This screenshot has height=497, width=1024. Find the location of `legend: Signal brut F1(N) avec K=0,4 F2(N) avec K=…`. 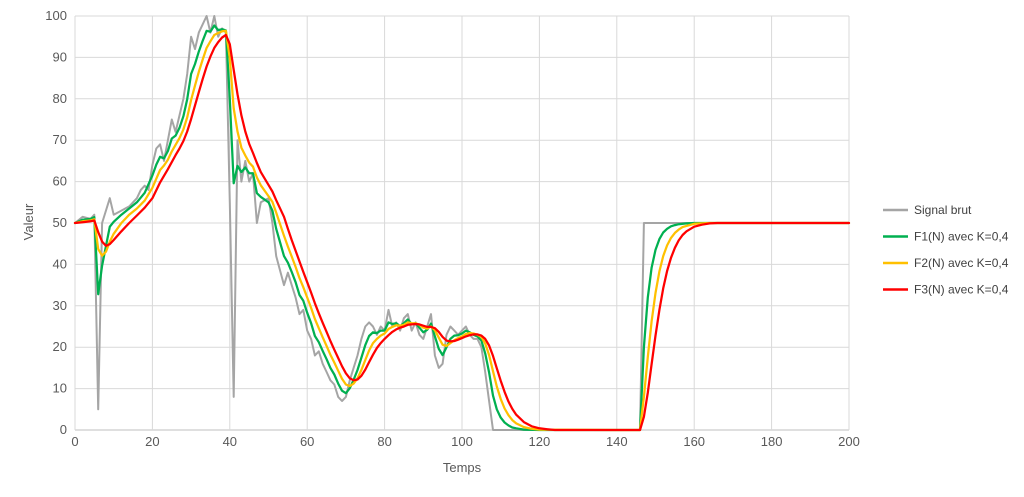

legend: Signal brut F1(N) avec K=0,4 F2(N) avec K=… is located at coordinates (946, 250).